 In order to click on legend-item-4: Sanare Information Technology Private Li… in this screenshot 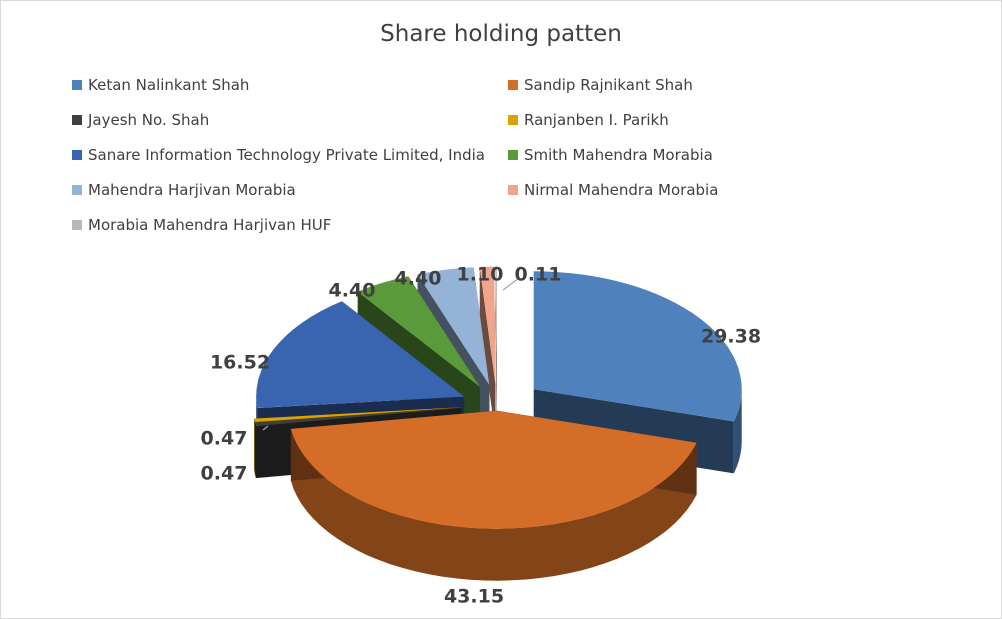, I will do `click(278, 155)`.